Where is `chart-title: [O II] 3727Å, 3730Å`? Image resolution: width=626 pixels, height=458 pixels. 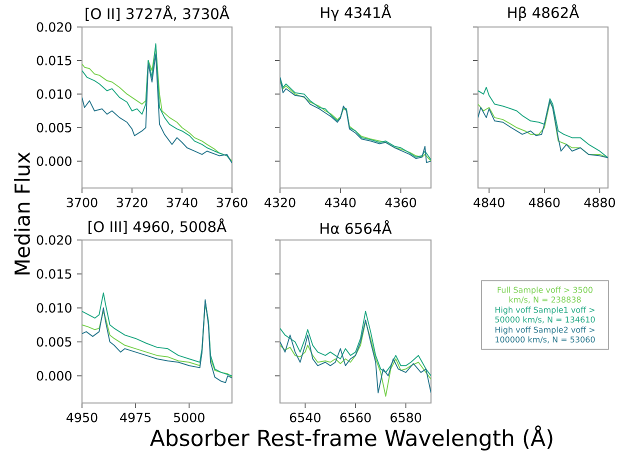
chart-title: [O II] 3727Å, 3730Å is located at coordinates (158, 13).